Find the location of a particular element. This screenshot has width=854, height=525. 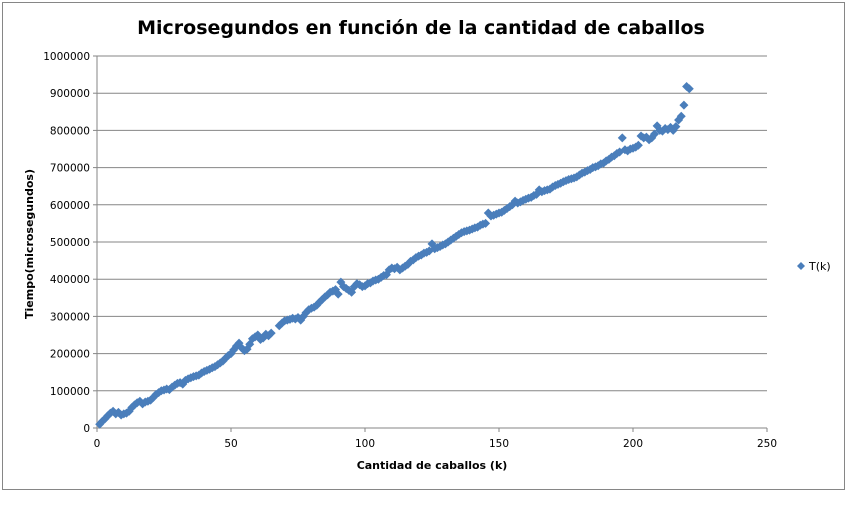

x-tick-label: 150 is located at coordinates (499, 444).